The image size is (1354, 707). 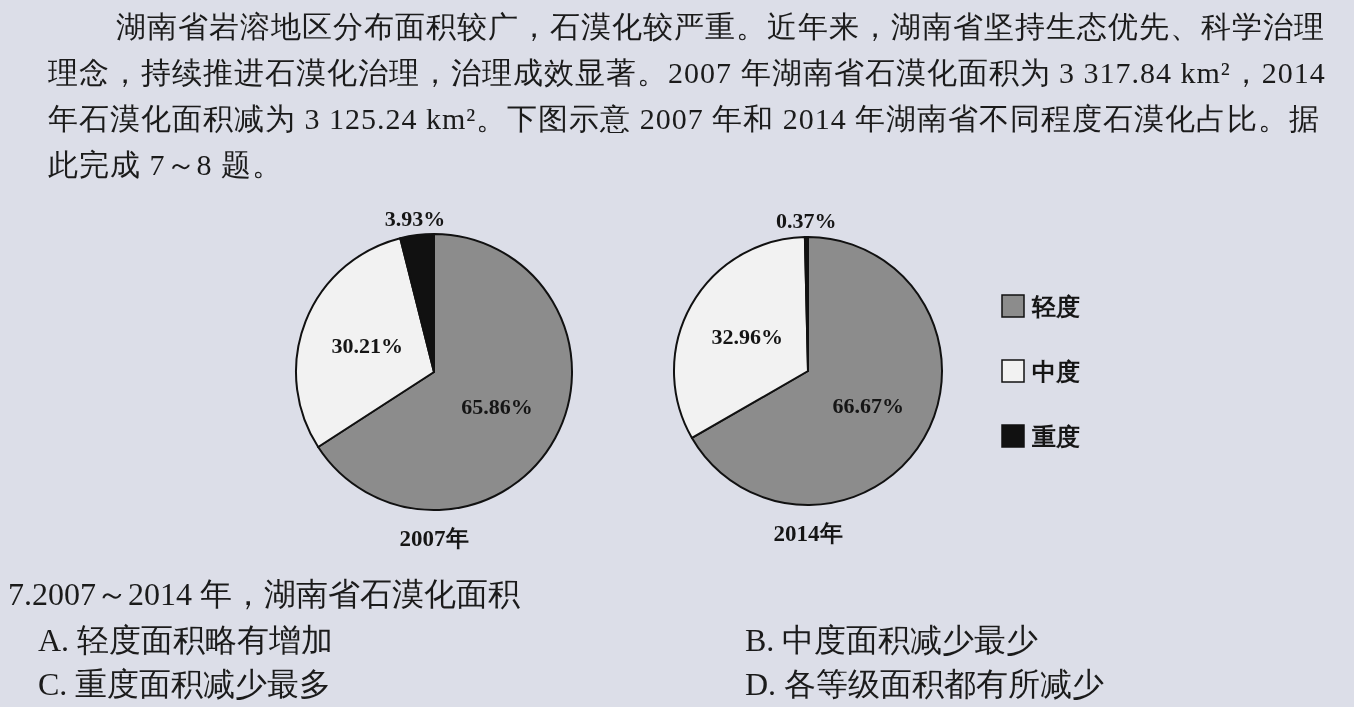 What do you see at coordinates (808, 533) in the screenshot?
I see `title: 2014年` at bounding box center [808, 533].